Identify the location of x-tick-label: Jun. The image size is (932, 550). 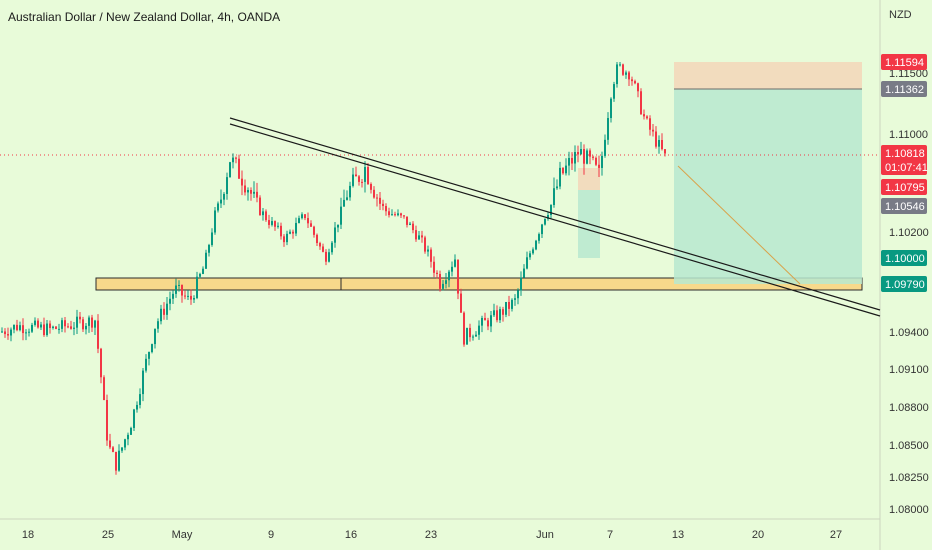
(545, 535).